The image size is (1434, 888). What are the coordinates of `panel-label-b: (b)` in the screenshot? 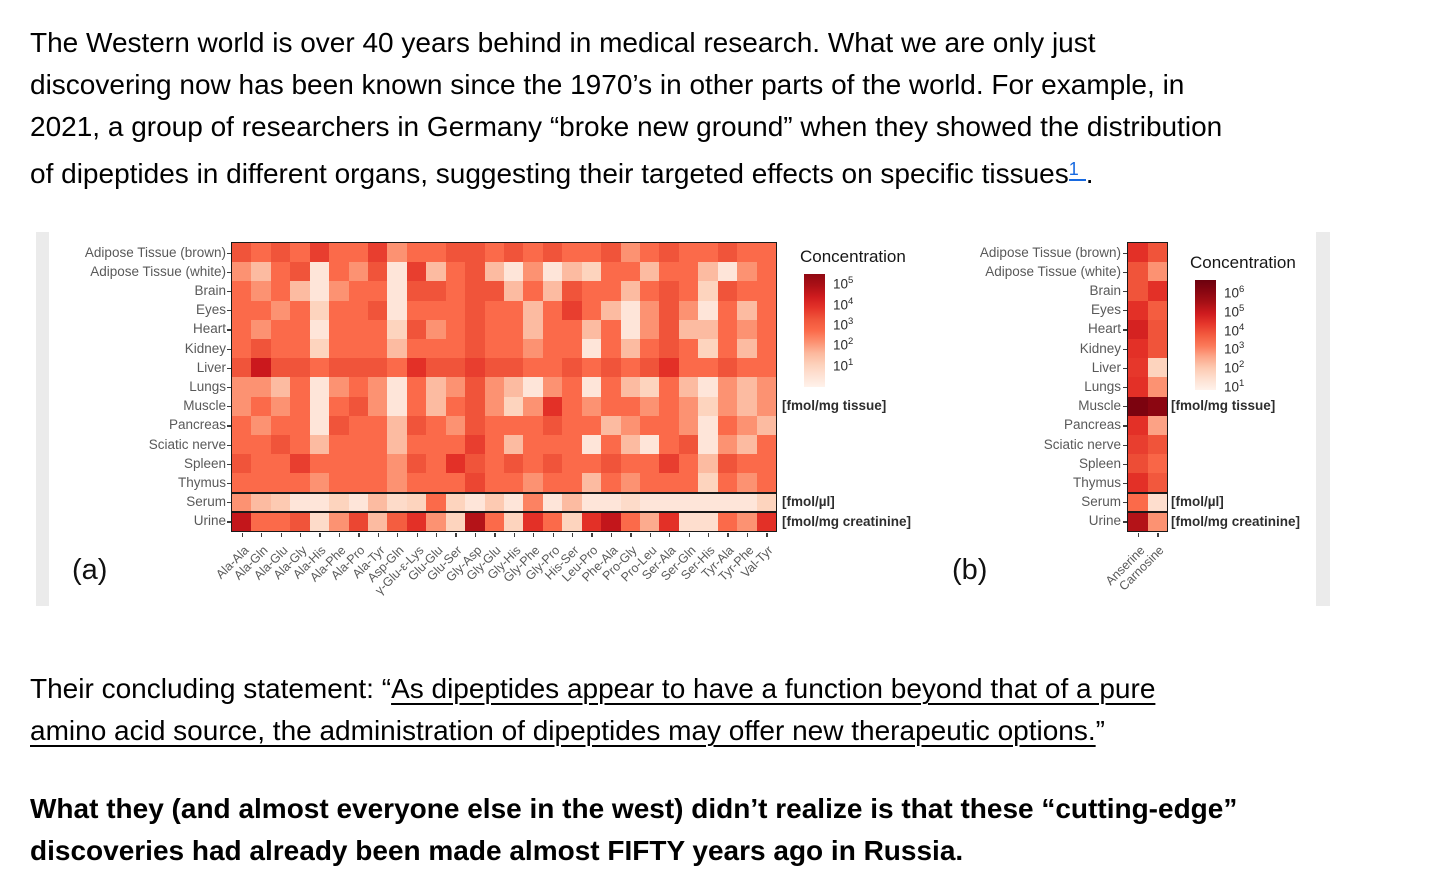 It's located at (970, 570).